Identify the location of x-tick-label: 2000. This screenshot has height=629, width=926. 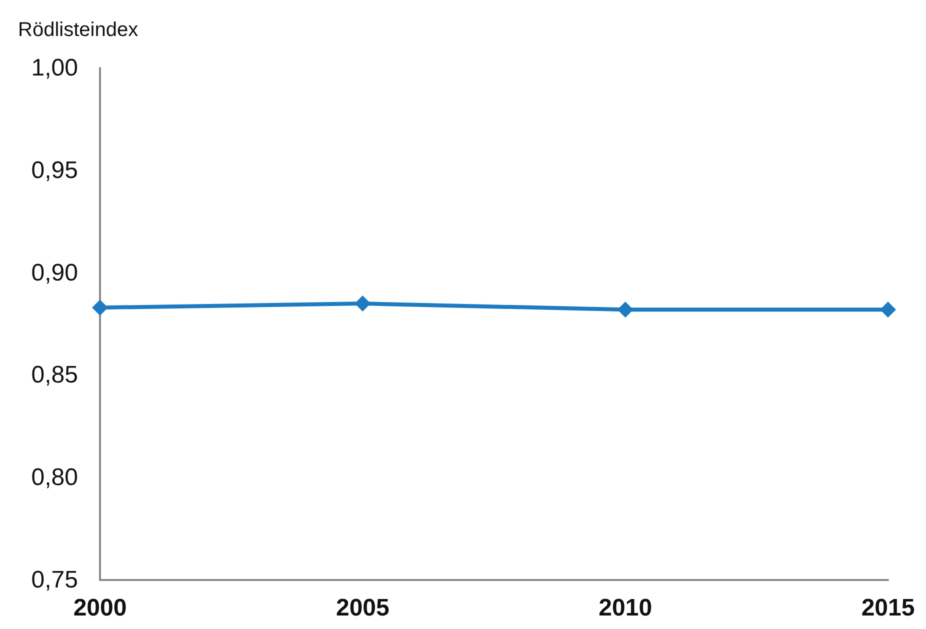
(100, 608).